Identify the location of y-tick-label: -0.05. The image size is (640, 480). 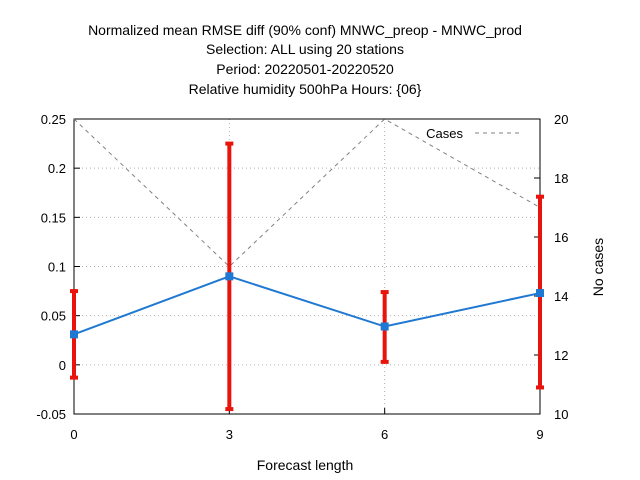
(51, 414).